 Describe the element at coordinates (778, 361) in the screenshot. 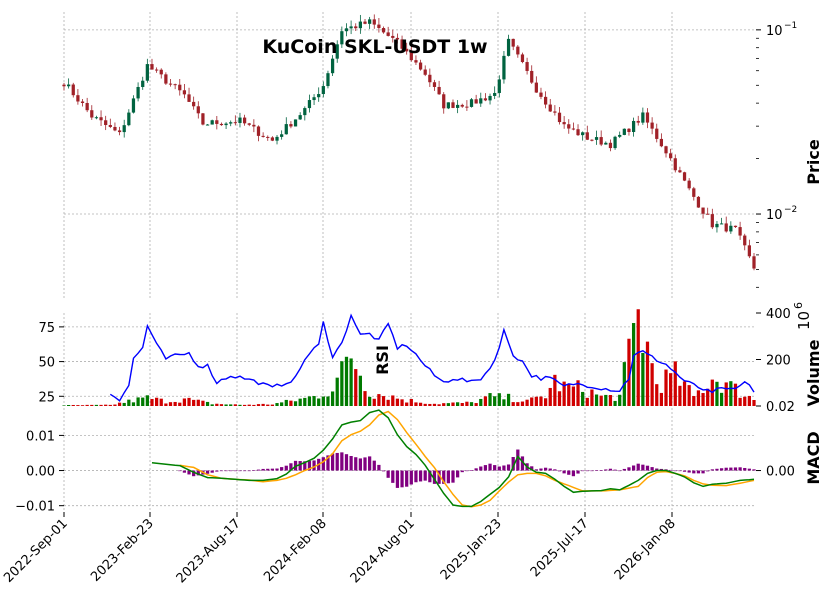

I see `volume-tick-label: 200` at that location.